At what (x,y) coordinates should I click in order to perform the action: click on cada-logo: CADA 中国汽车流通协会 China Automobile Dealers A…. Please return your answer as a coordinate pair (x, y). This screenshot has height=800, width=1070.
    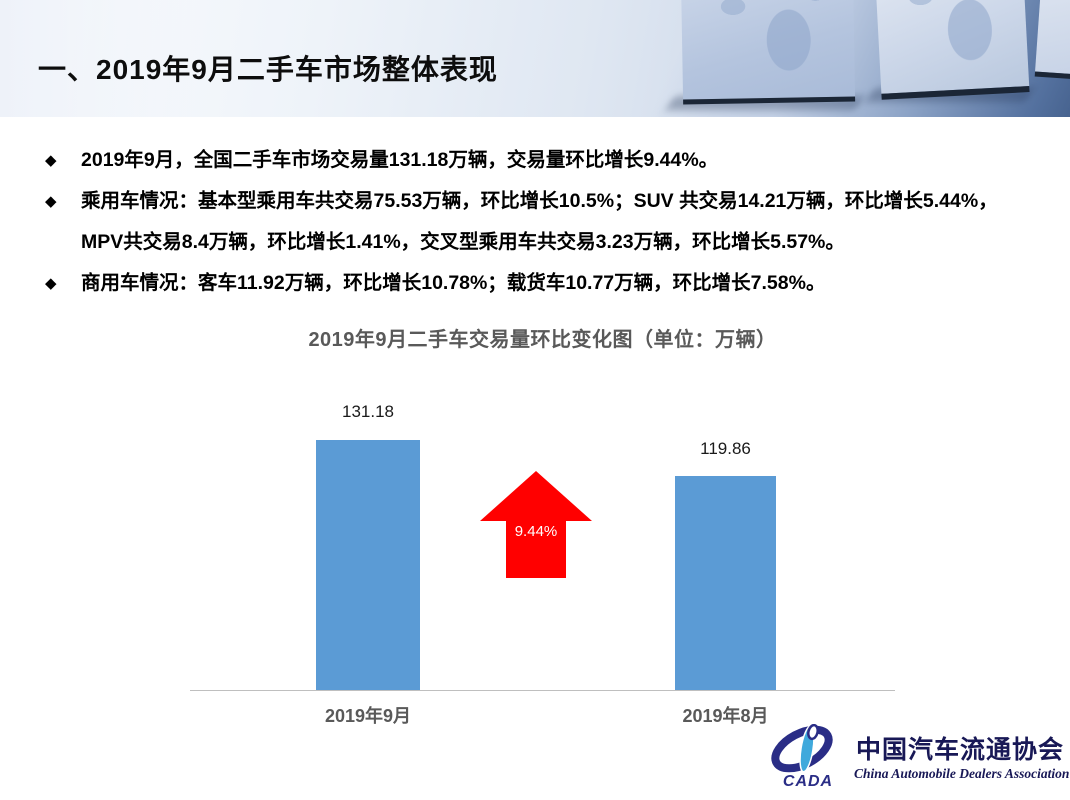
    Looking at the image, I should click on (916, 760).